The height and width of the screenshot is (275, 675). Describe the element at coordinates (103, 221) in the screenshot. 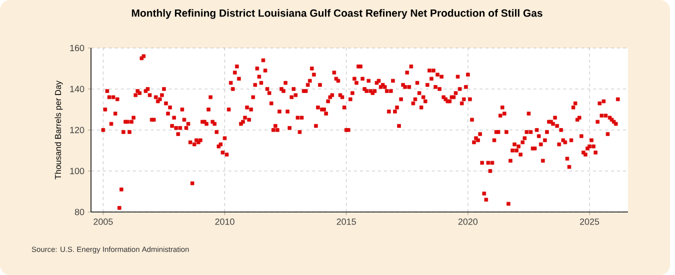

I see `x-tick-label: 2005` at that location.